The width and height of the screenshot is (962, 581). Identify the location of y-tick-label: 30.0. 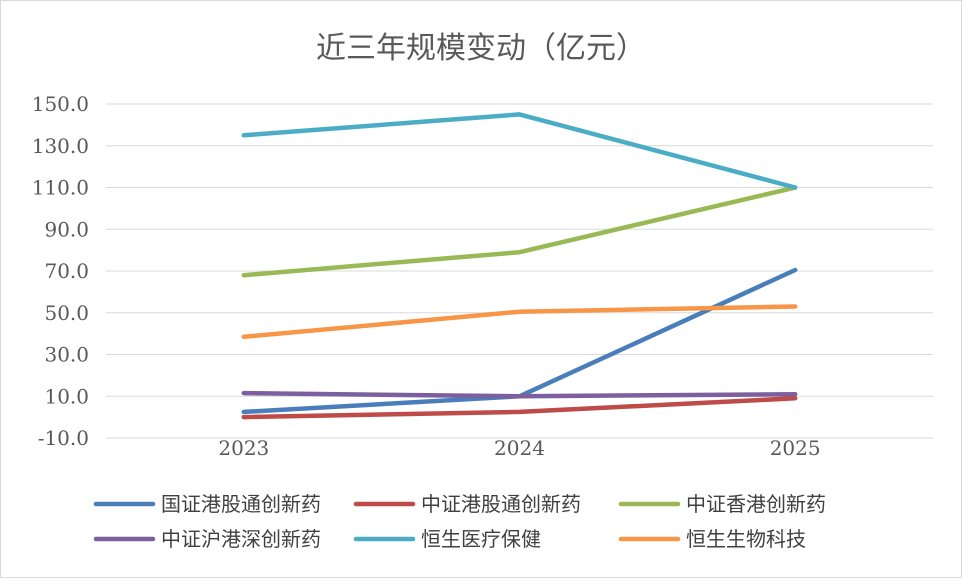
(66, 355).